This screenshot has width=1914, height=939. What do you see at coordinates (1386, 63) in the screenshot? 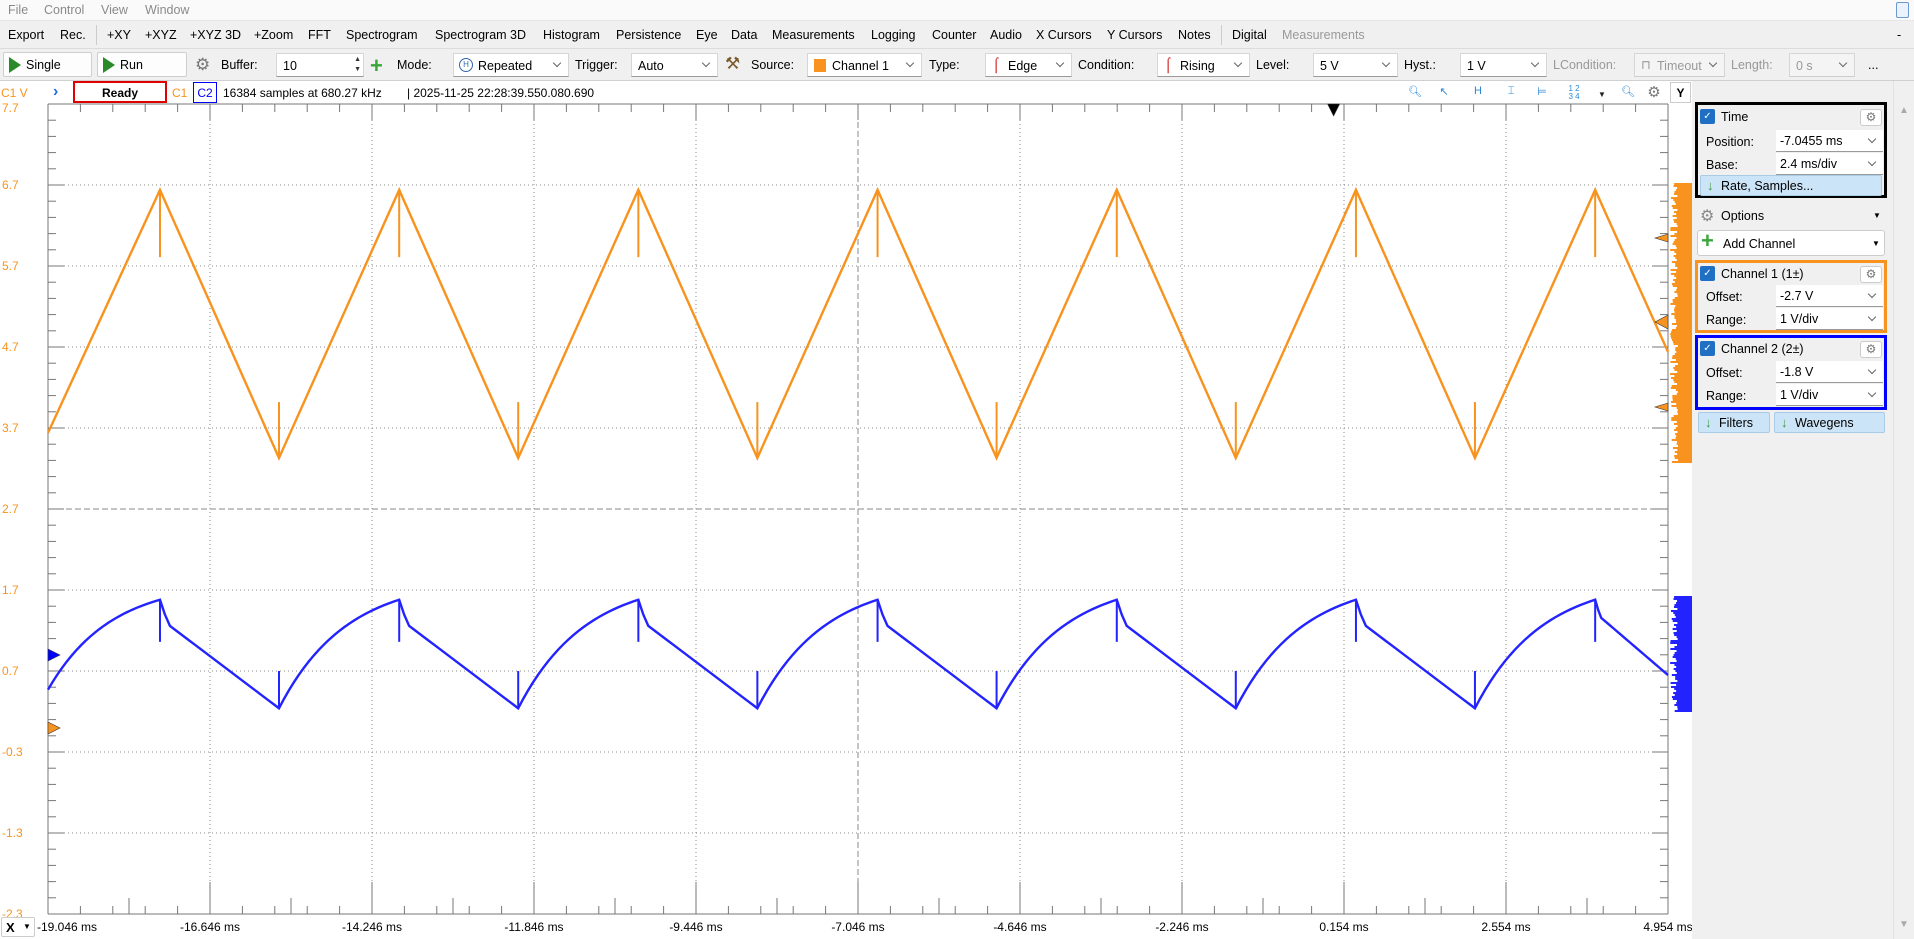
I see `chevron-down-icon` at bounding box center [1386, 63].